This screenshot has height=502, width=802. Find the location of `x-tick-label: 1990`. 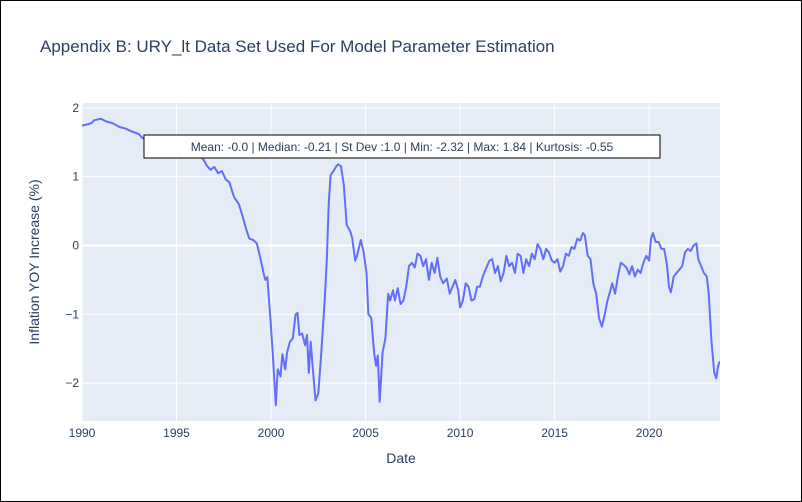

x-tick-label: 1990 is located at coordinates (82, 433).